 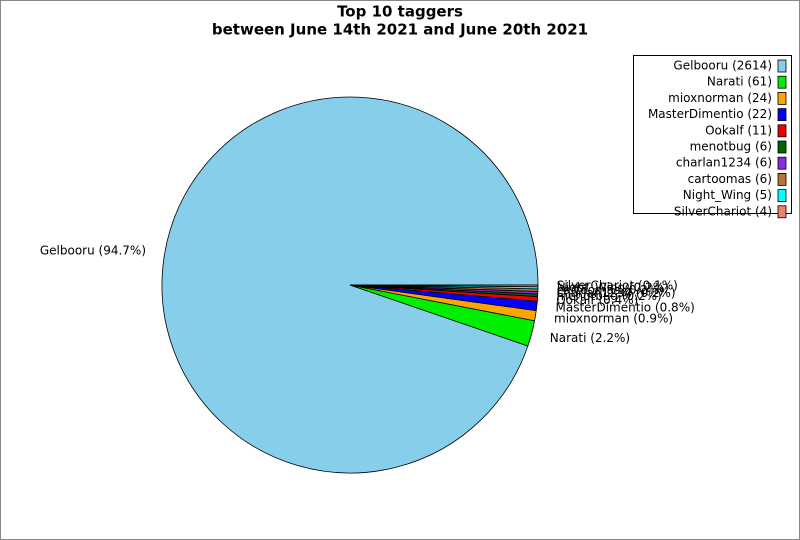 I want to click on legend-label: menotbug (6), so click(x=731, y=147).